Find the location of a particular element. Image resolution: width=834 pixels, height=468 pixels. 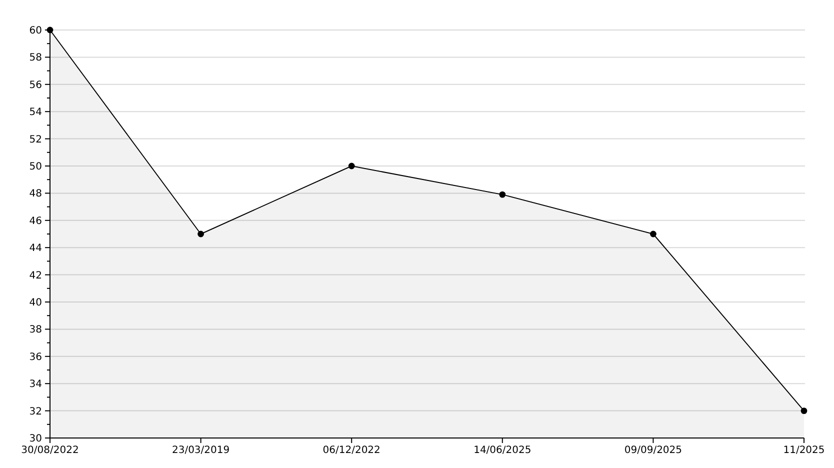

y-tick-label: 34 is located at coordinates (35, 384).